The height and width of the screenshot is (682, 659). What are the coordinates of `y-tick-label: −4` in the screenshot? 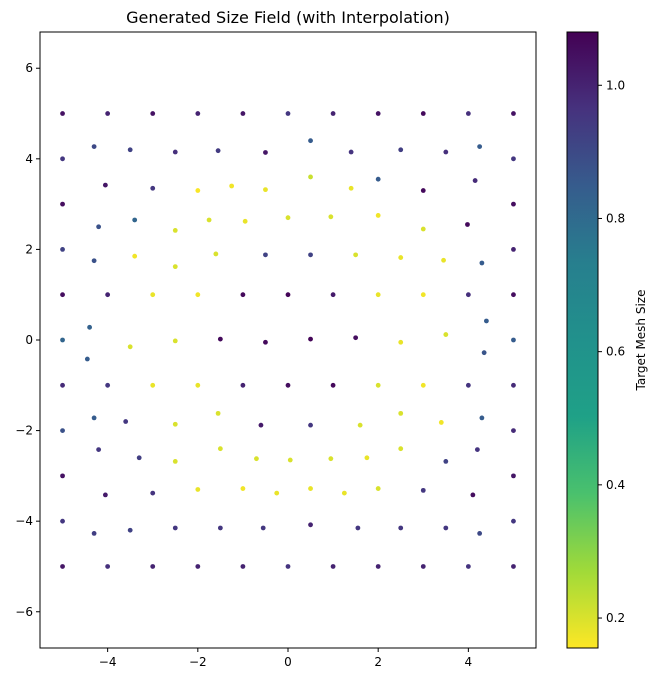 It's located at (24, 521).